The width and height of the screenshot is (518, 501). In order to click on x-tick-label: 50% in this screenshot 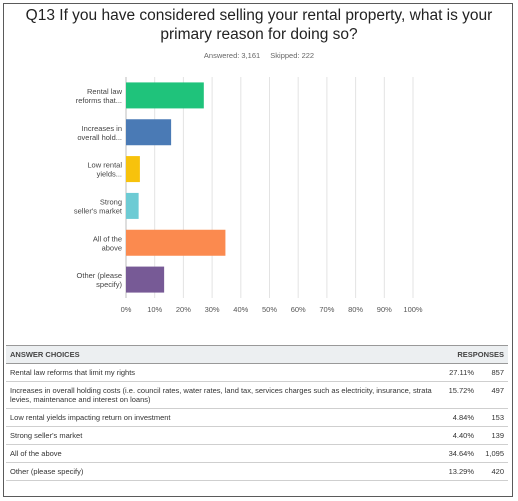, I will do `click(269, 309)`.